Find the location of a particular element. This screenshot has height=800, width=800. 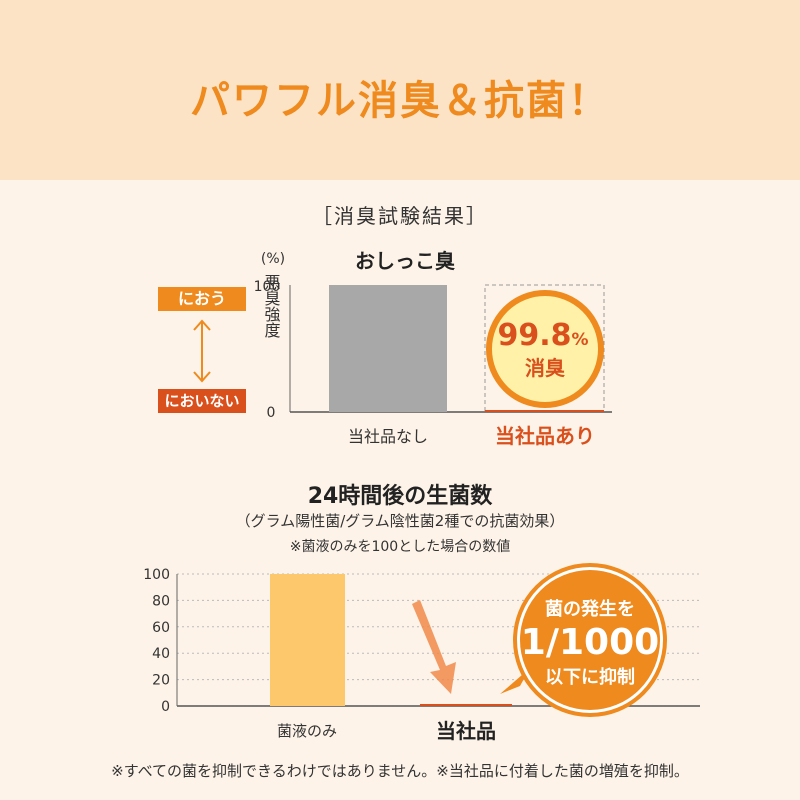

deodor-badge-value: 99.8% is located at coordinates (542, 335).